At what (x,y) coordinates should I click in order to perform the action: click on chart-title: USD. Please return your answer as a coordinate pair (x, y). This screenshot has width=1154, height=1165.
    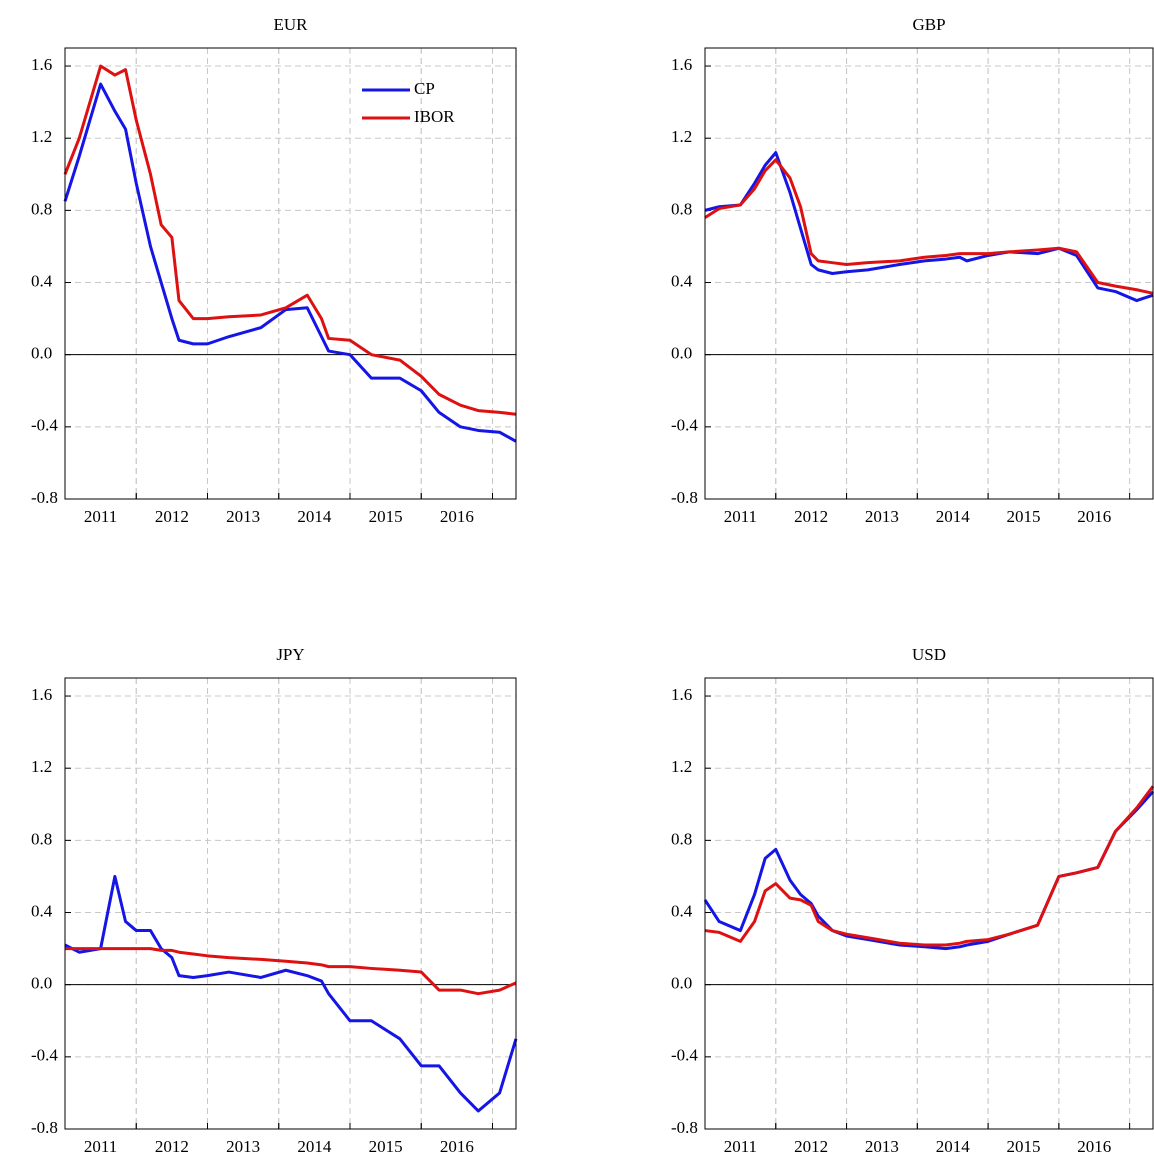
    Looking at the image, I should click on (929, 654).